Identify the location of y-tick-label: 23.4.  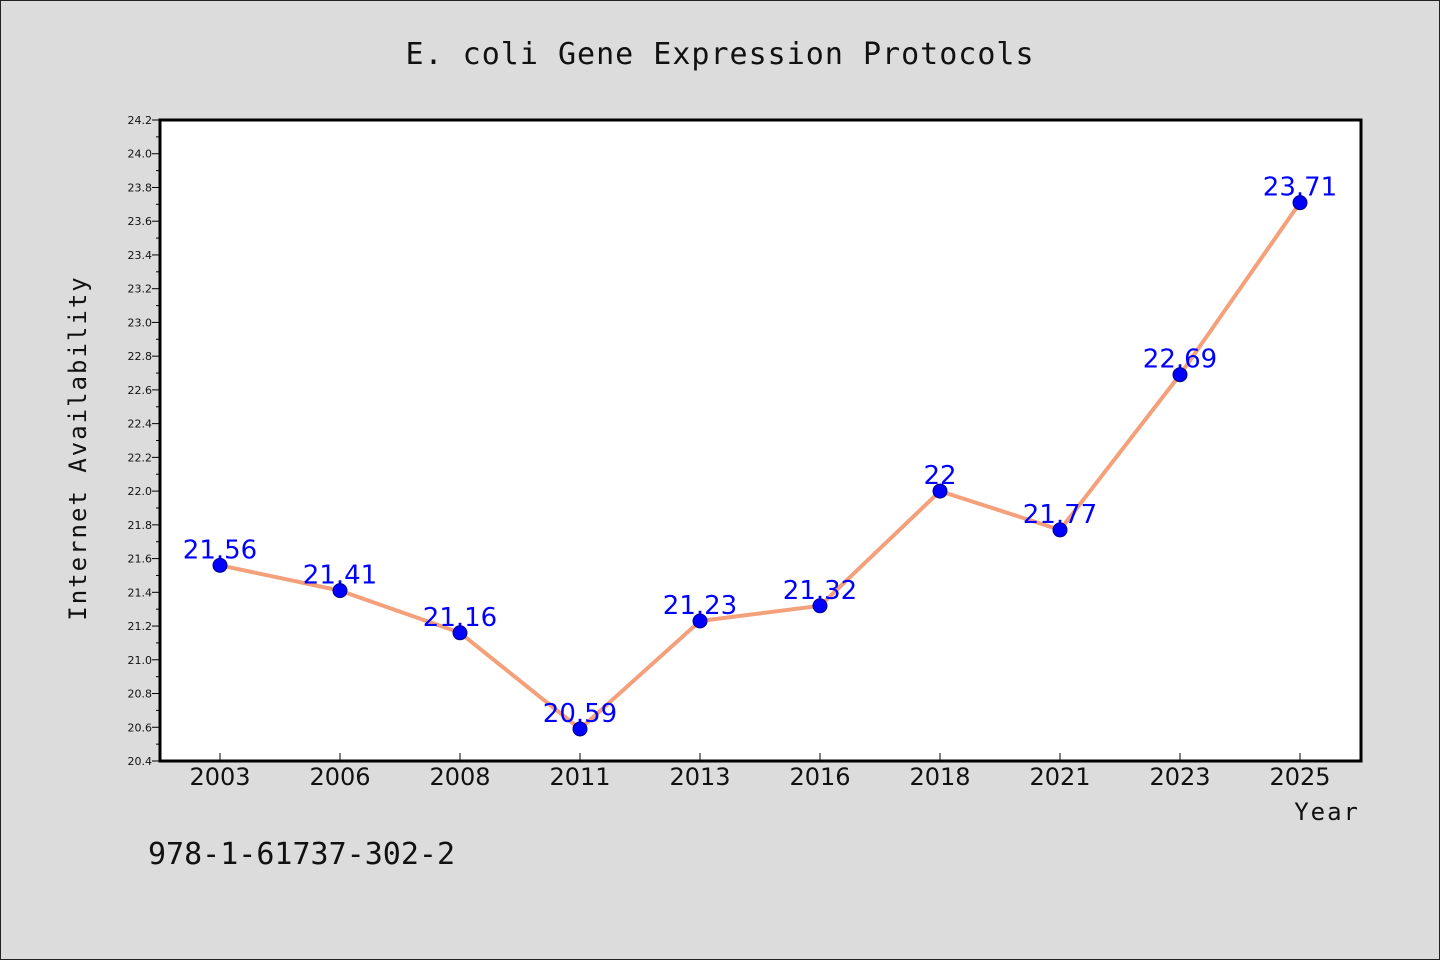
(140, 255).